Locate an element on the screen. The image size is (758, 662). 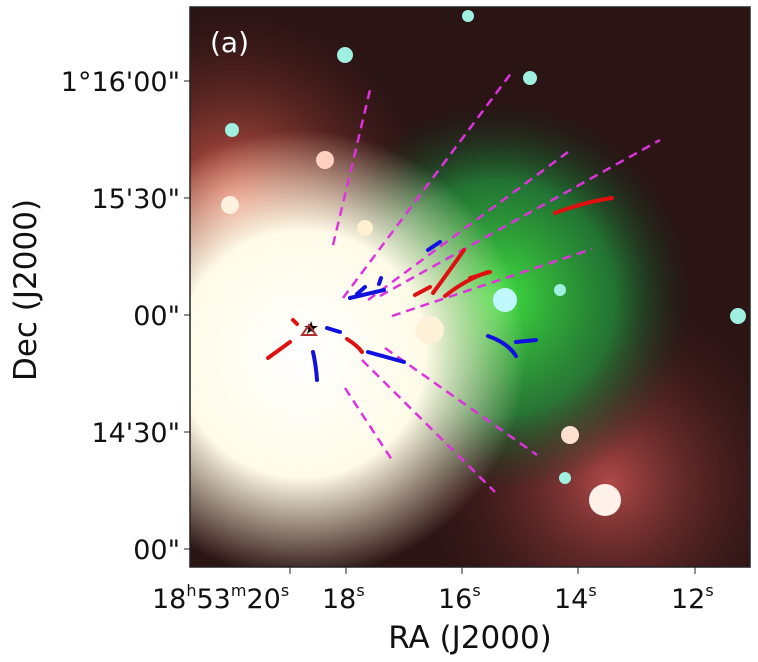
x-tick-label: 18s is located at coordinates (343, 598).